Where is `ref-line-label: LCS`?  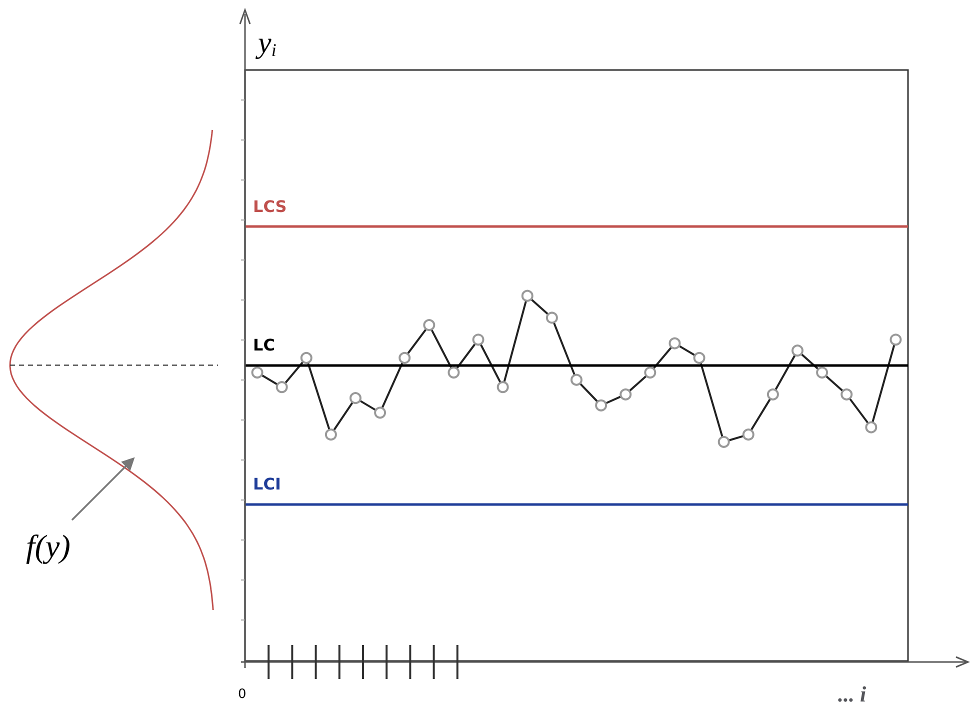
ref-line-label: LCS is located at coordinates (270, 206).